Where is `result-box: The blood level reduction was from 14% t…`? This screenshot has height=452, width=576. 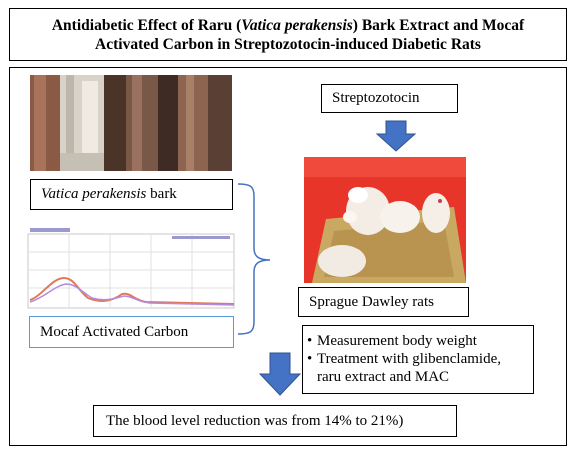 result-box: The blood level reduction was from 14% t… is located at coordinates (275, 421).